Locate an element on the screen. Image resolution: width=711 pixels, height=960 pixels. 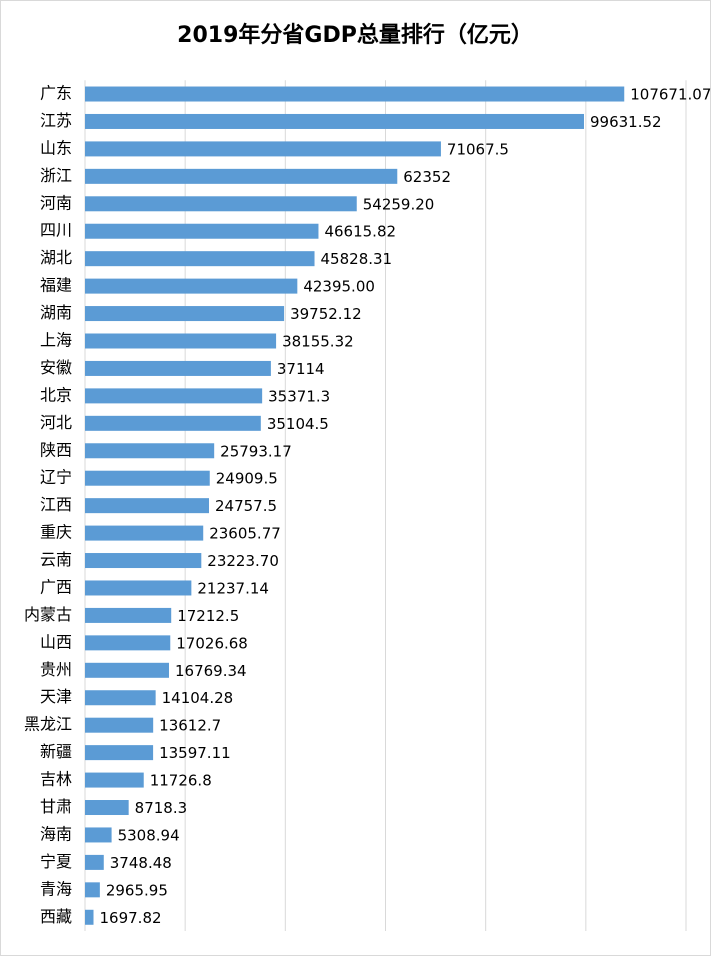
y-tick-label: 新疆 is located at coordinates (56, 751).